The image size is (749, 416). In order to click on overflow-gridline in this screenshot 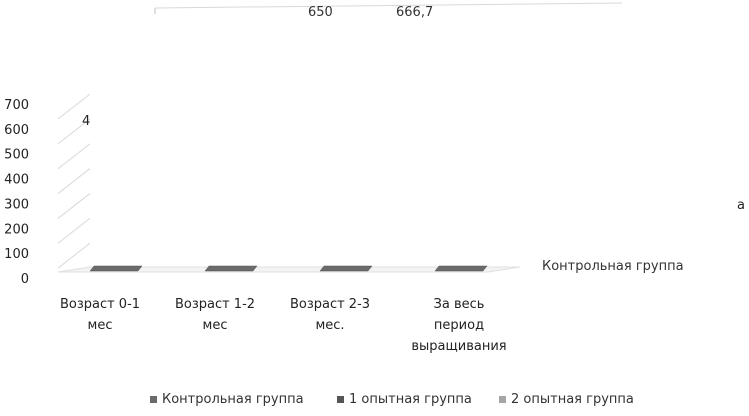, I will do `click(388, 5)`.